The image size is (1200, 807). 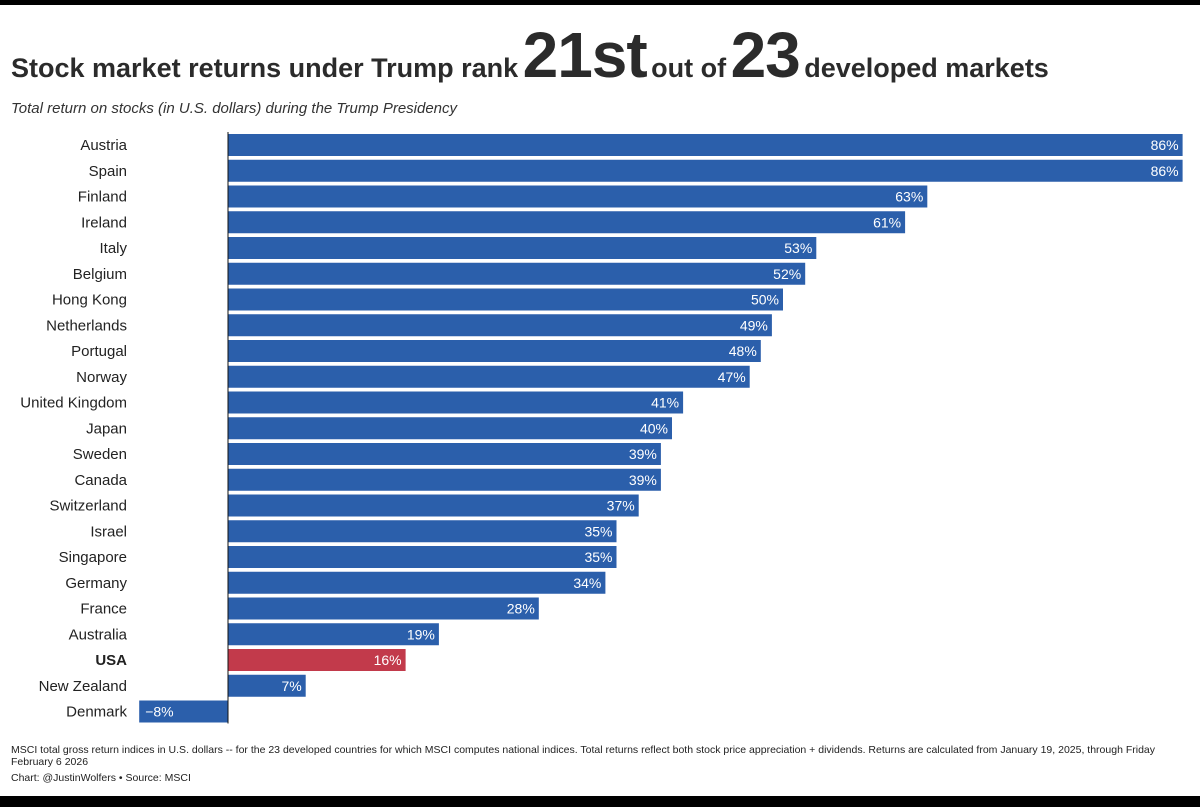 What do you see at coordinates (598, 557) in the screenshot?
I see `value-label-singapore: 35%` at bounding box center [598, 557].